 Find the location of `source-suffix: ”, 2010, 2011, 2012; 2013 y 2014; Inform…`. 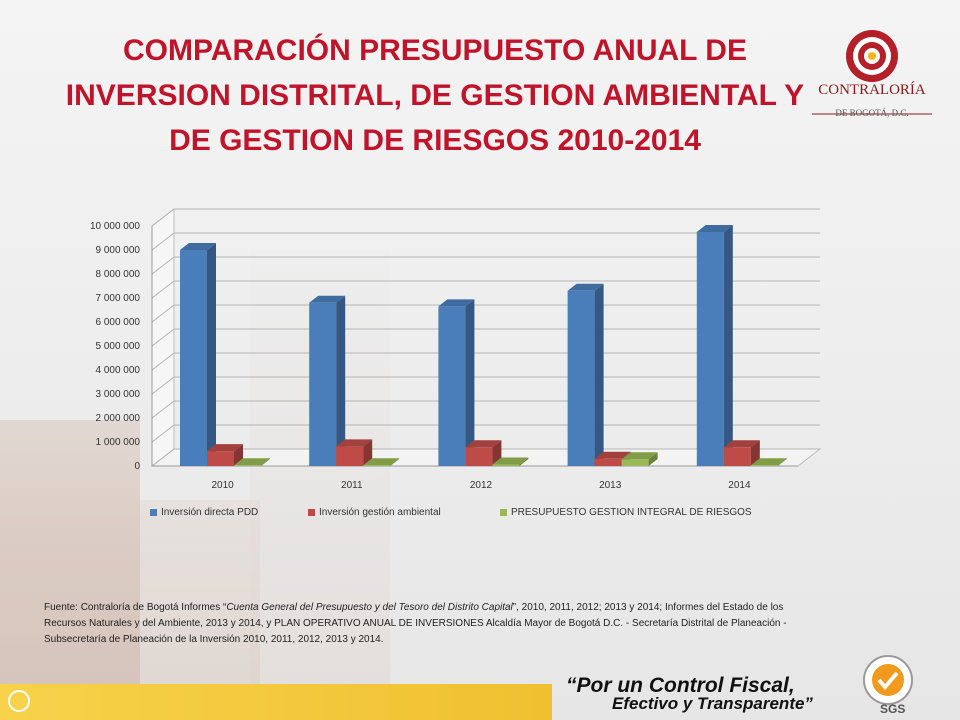

source-suffix: ”, 2010, 2011, 2012; 2013 y 2014; Inform… is located at coordinates (415, 623).